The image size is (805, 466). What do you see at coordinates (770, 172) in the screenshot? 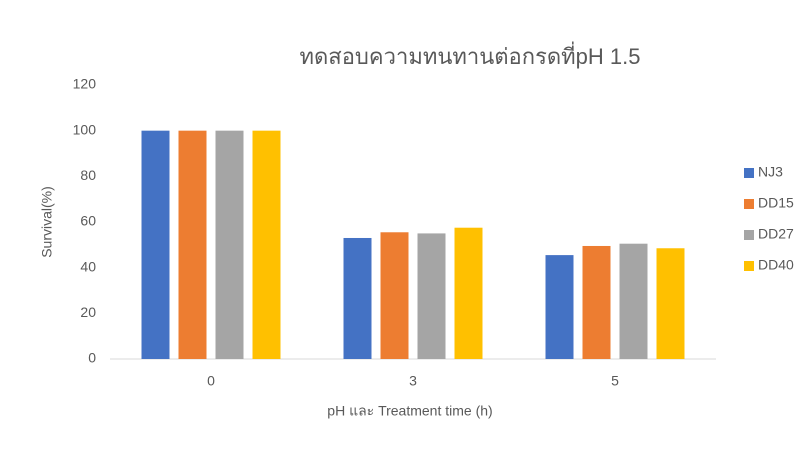
I see `legend-label: NJ3` at bounding box center [770, 172].